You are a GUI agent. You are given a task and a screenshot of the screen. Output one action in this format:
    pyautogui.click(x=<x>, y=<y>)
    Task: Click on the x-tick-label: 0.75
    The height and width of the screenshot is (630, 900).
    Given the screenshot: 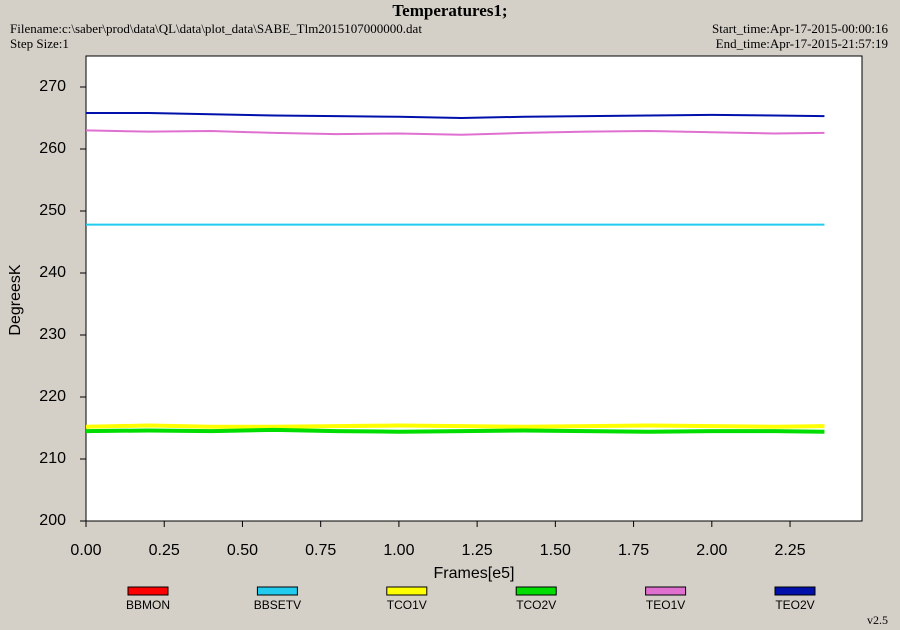 What is the action you would take?
    pyautogui.click(x=320, y=550)
    